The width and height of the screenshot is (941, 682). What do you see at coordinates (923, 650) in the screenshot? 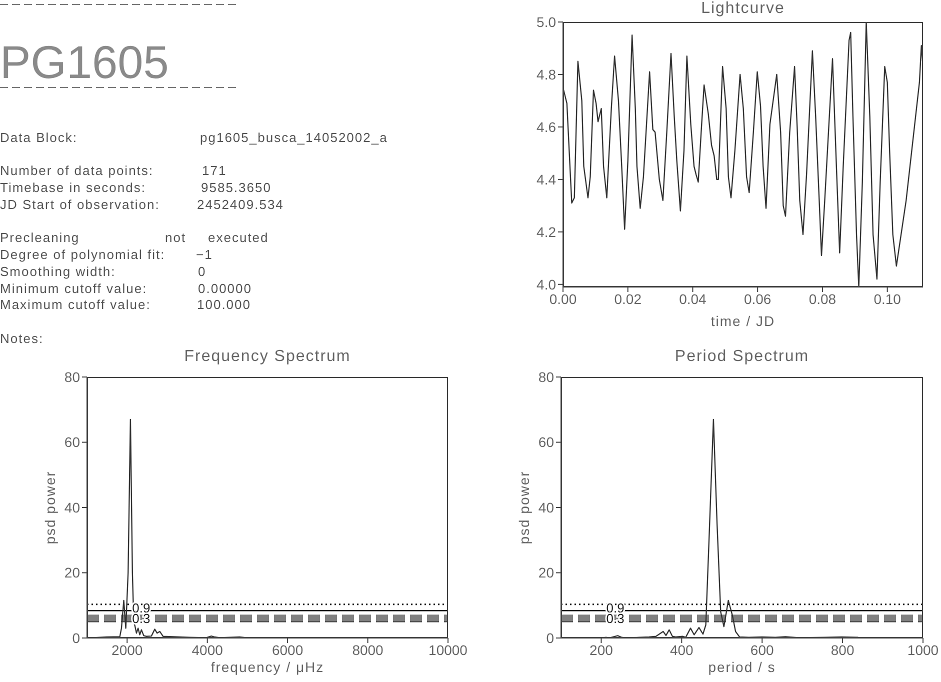
I see `x-tick-label: 1000` at bounding box center [923, 650].